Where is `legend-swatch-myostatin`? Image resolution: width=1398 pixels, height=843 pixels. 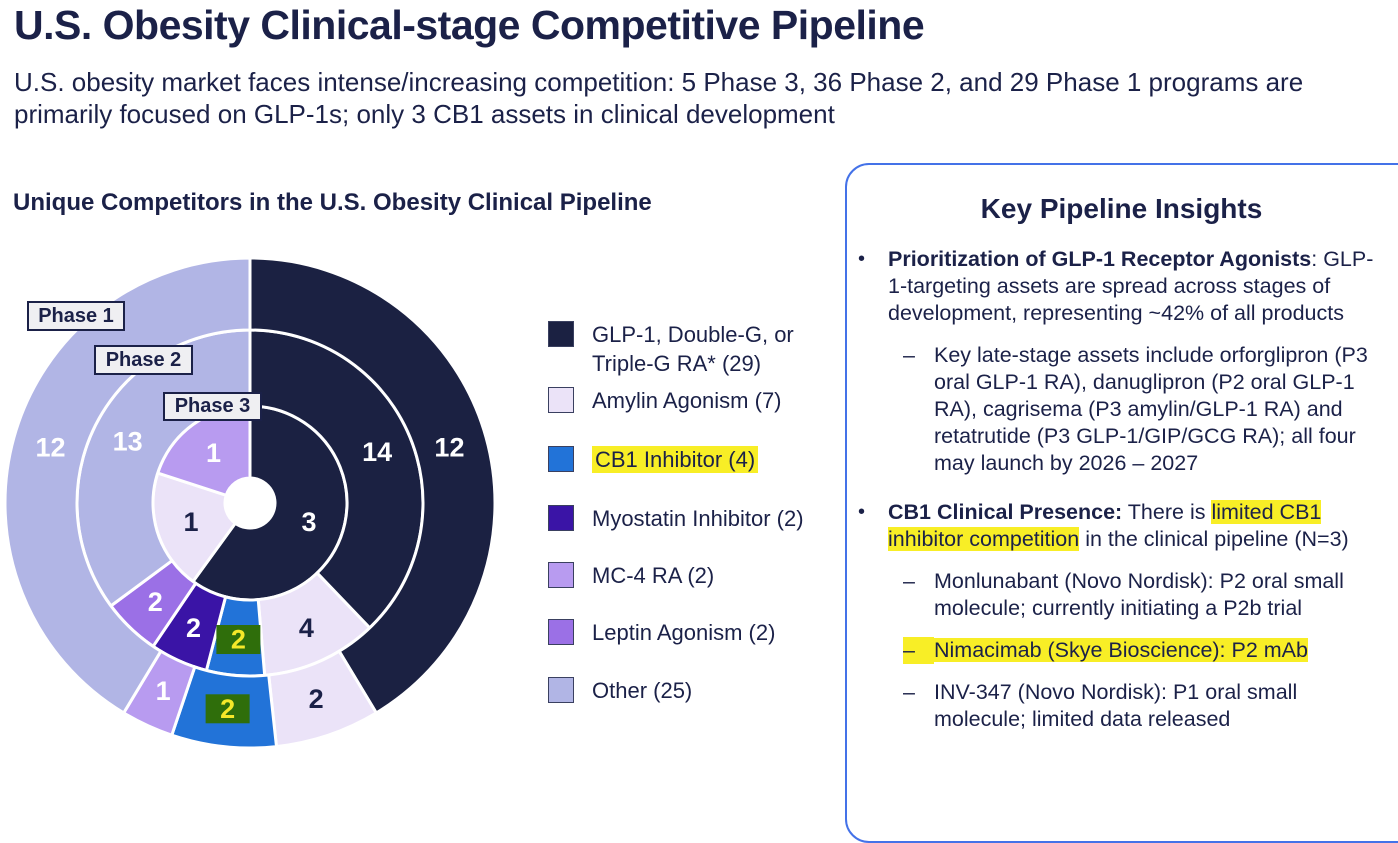 legend-swatch-myostatin is located at coordinates (561, 518).